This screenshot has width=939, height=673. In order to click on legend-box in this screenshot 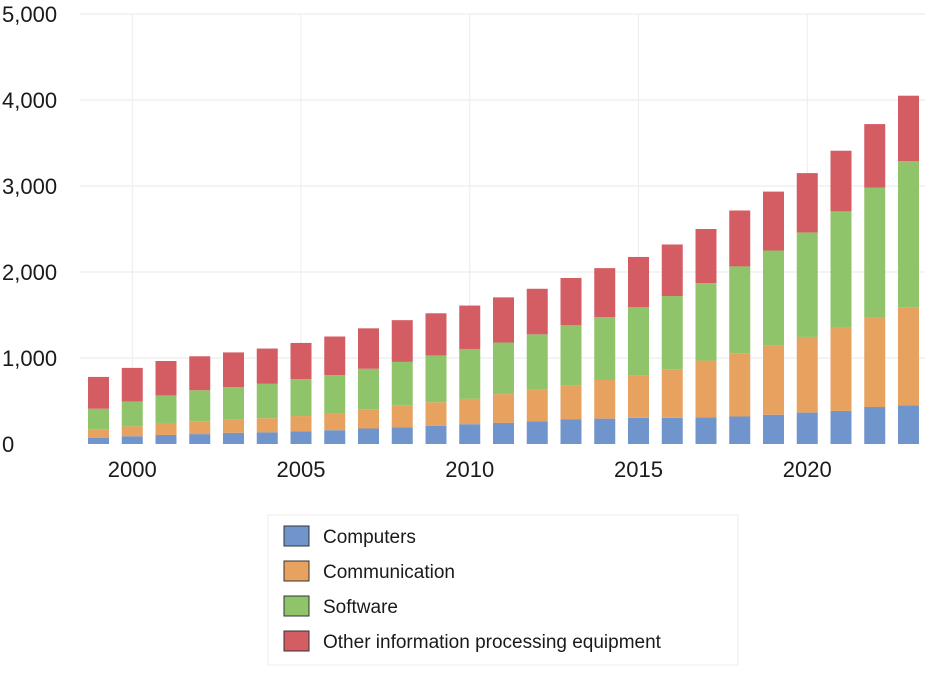, I will do `click(503, 590)`.